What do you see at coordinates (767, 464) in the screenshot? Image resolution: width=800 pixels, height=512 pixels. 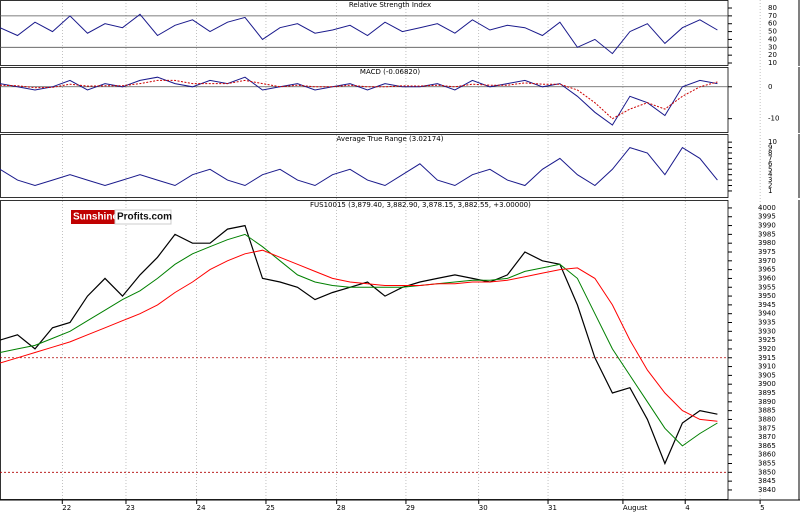 I see `y-tick-label: 3855` at bounding box center [767, 464].